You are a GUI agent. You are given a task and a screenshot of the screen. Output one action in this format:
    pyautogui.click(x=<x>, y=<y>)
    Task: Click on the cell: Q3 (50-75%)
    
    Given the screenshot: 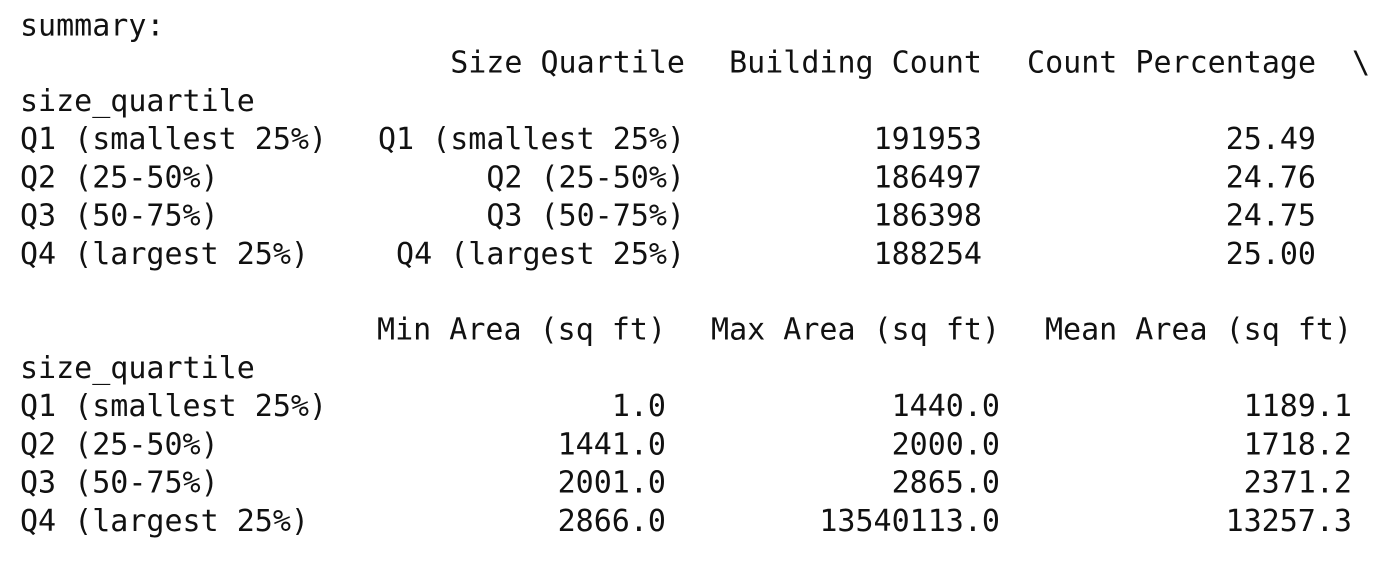 What is the action you would take?
    pyautogui.click(x=585, y=216)
    